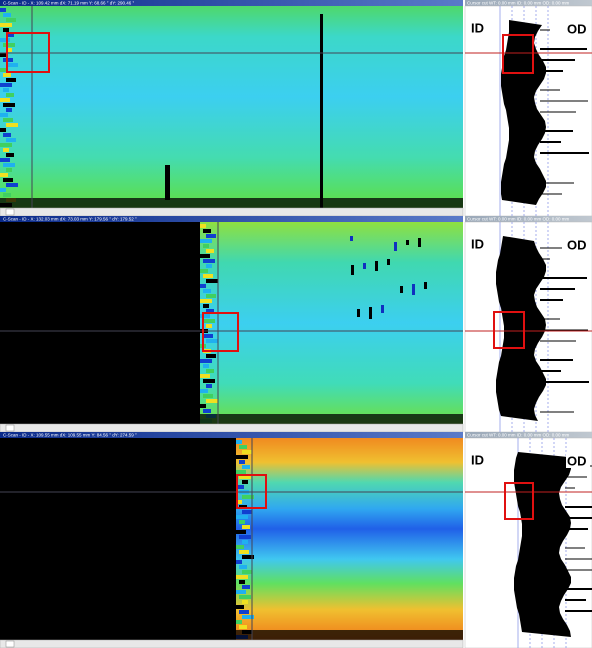 Image resolution: width=592 pixels, height=648 pixels. I want to click on scan-title-bar, so click(231, 219).